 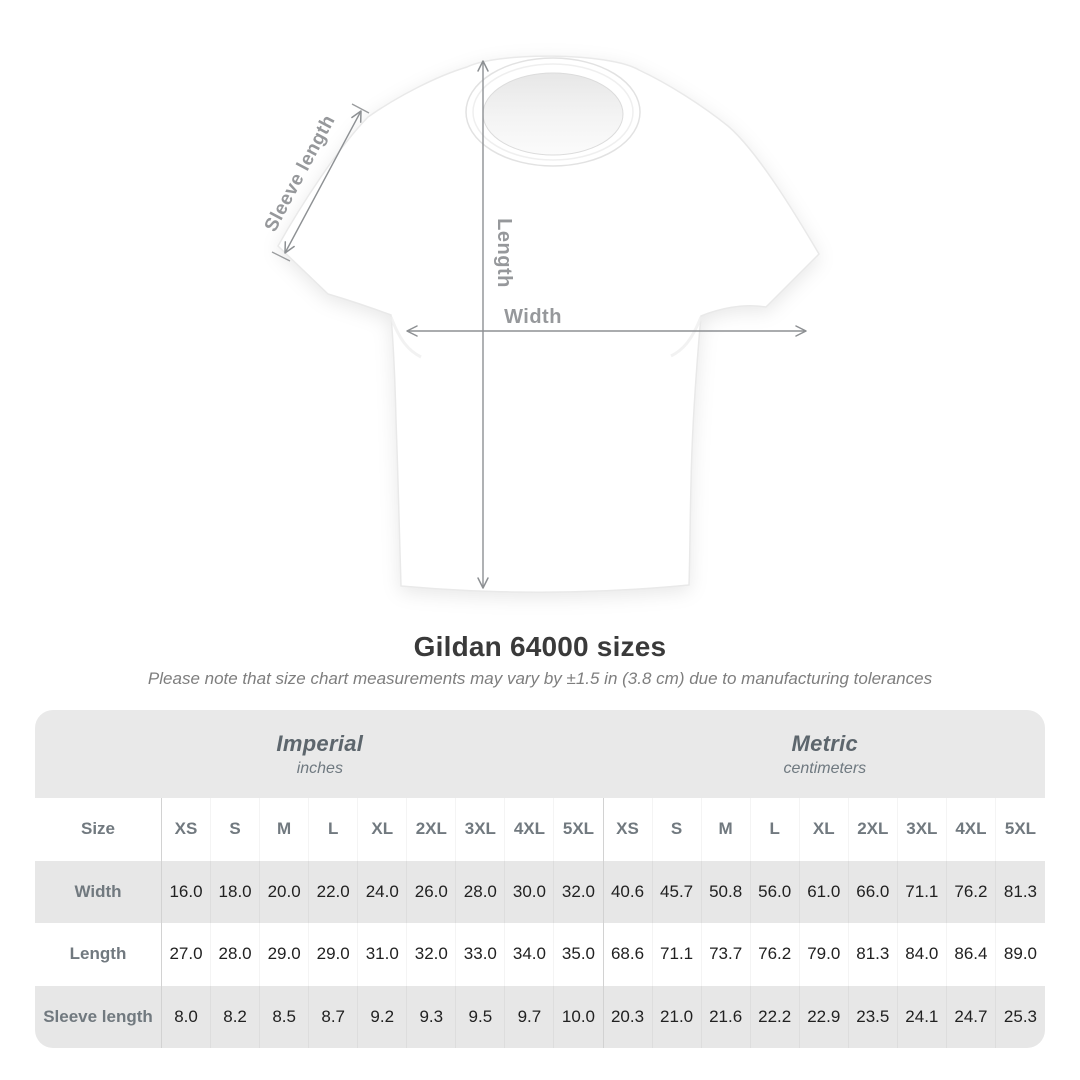 I want to click on value-cell-metric: 23.5, so click(x=873, y=1016).